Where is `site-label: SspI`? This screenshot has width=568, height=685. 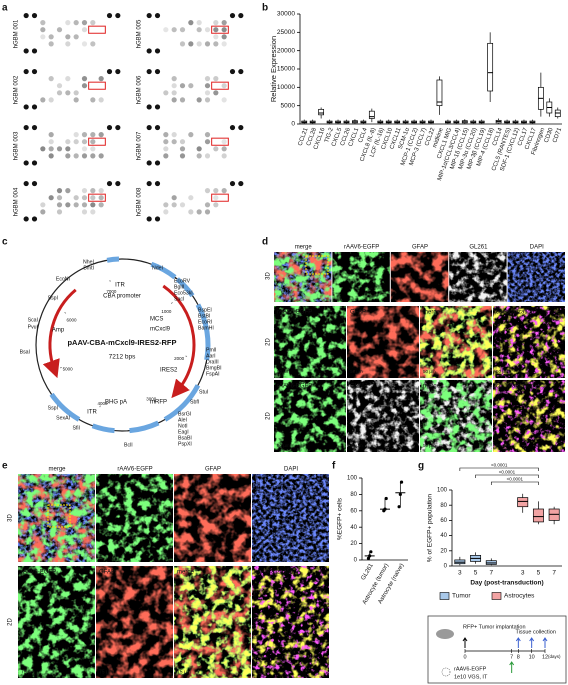
site-label: SspI is located at coordinates (53, 408).